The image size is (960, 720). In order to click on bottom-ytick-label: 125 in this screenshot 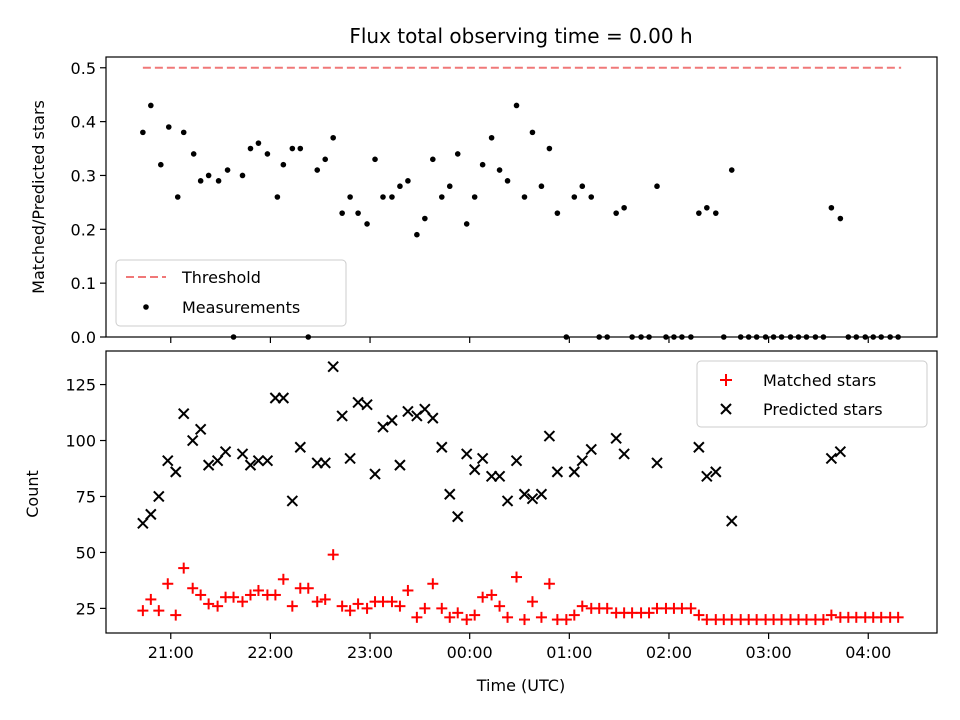, I will do `click(80, 385)`.